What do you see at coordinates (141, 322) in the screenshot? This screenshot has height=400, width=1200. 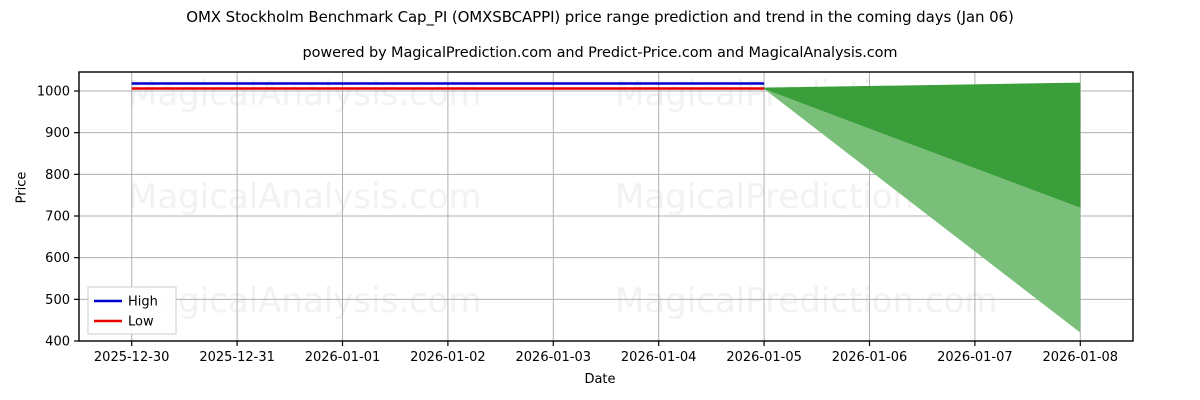 I see `legend-item-label: Low` at bounding box center [141, 322].